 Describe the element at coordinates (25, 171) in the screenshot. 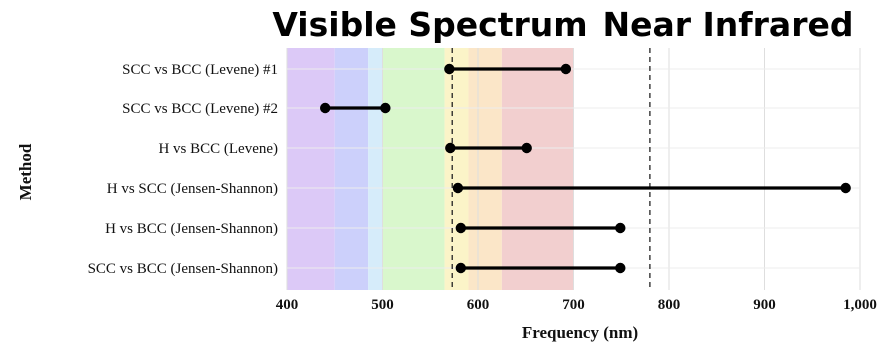

I see `y-axis-title: Method` at that location.